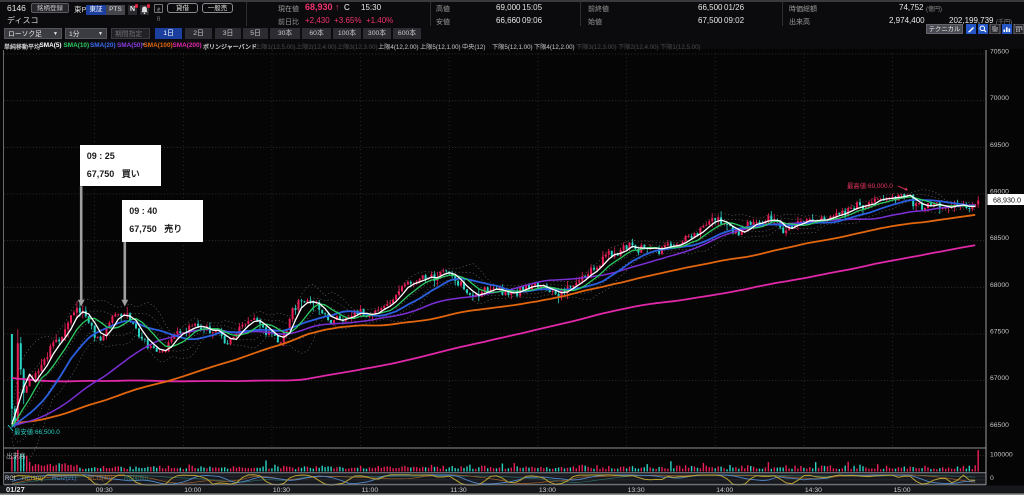 The image size is (1024, 495). I want to click on svg-text: 69000, so click(999, 192).